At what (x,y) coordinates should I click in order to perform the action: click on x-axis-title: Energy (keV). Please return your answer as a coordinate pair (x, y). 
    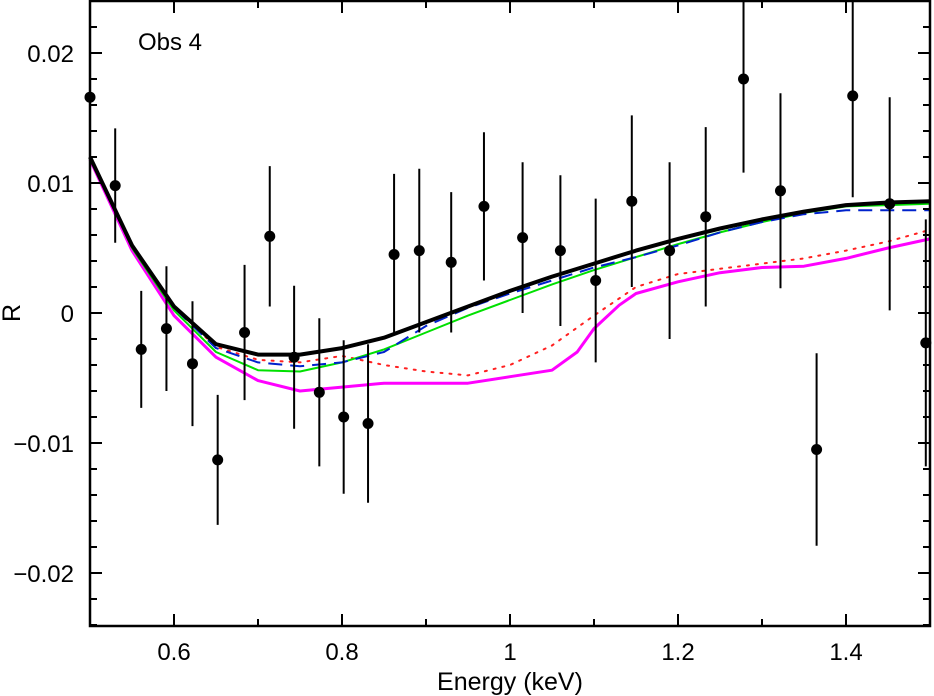
    Looking at the image, I should click on (510, 682).